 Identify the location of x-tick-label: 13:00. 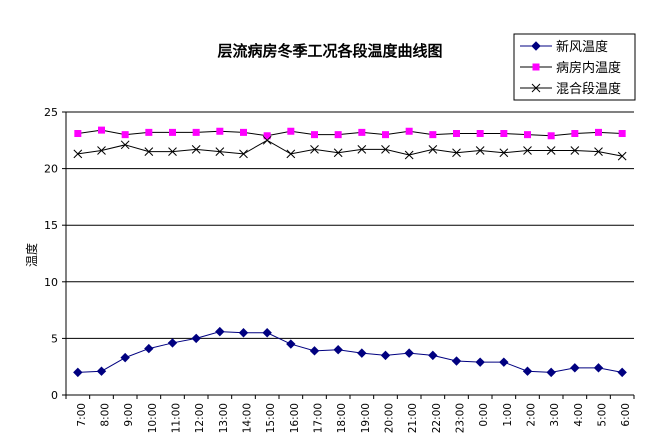
(224, 418).